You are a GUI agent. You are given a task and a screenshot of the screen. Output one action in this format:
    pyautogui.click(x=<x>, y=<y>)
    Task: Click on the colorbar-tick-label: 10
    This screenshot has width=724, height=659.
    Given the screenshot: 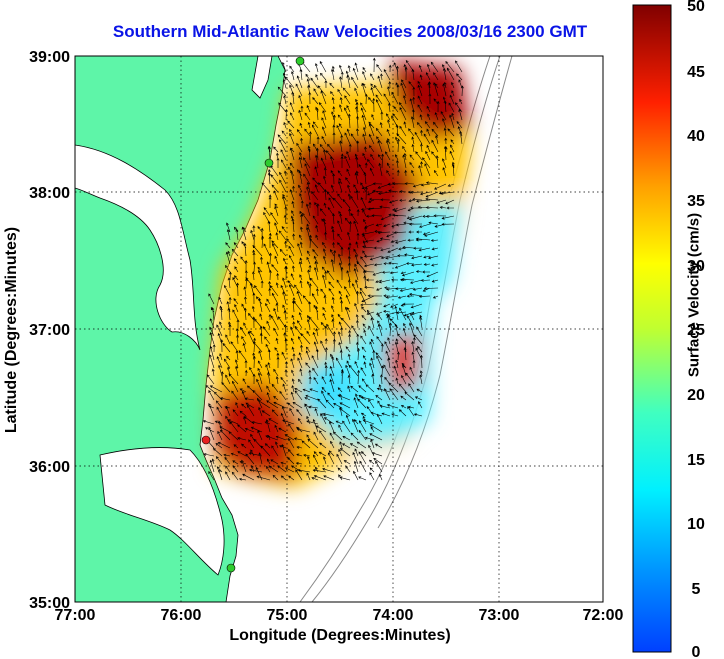 What is the action you would take?
    pyautogui.click(x=696, y=524)
    